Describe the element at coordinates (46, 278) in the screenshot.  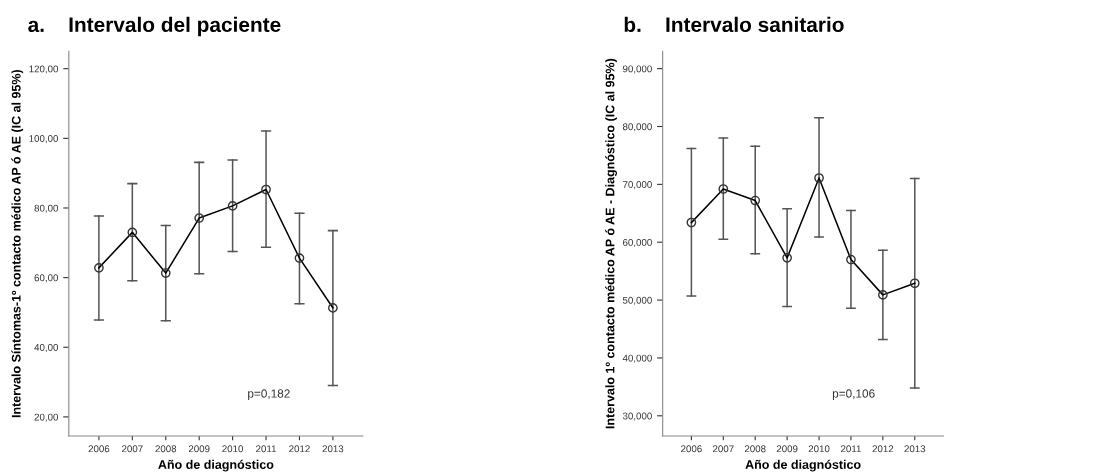
I see `y-tick-label: 60,00` at that location.